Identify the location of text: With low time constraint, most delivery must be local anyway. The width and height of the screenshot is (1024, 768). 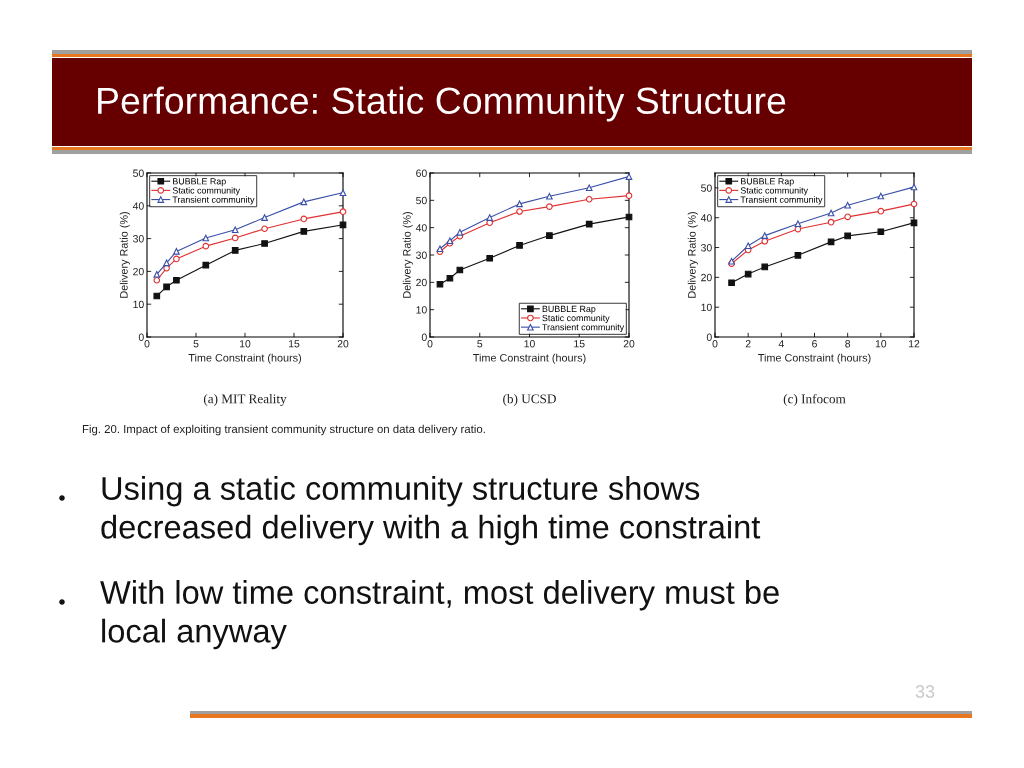
(439, 615).